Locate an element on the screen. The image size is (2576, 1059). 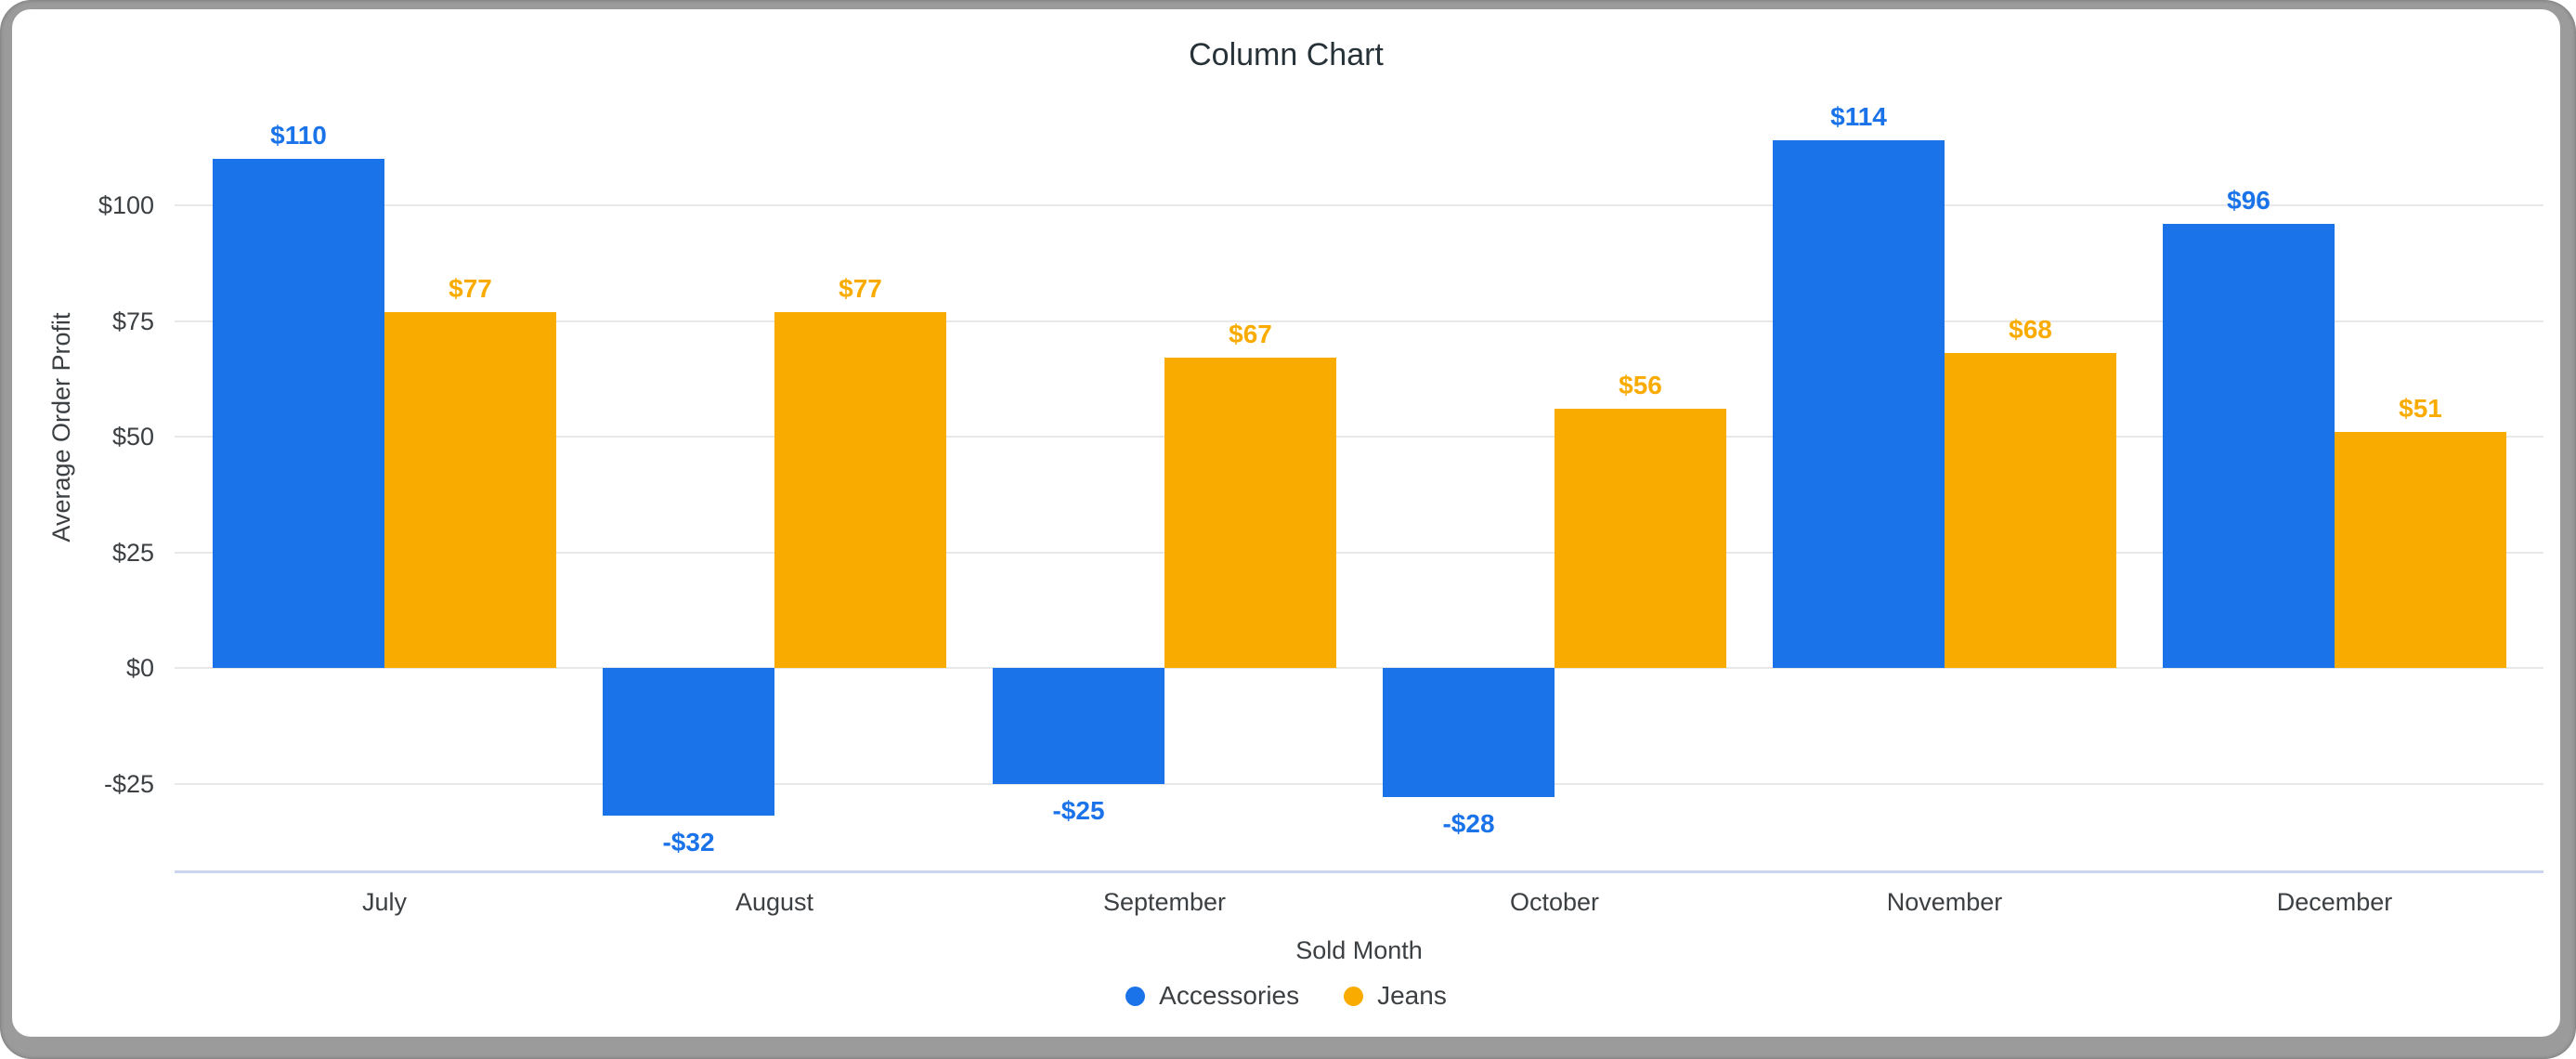
bar-jeans-july is located at coordinates (470, 489).